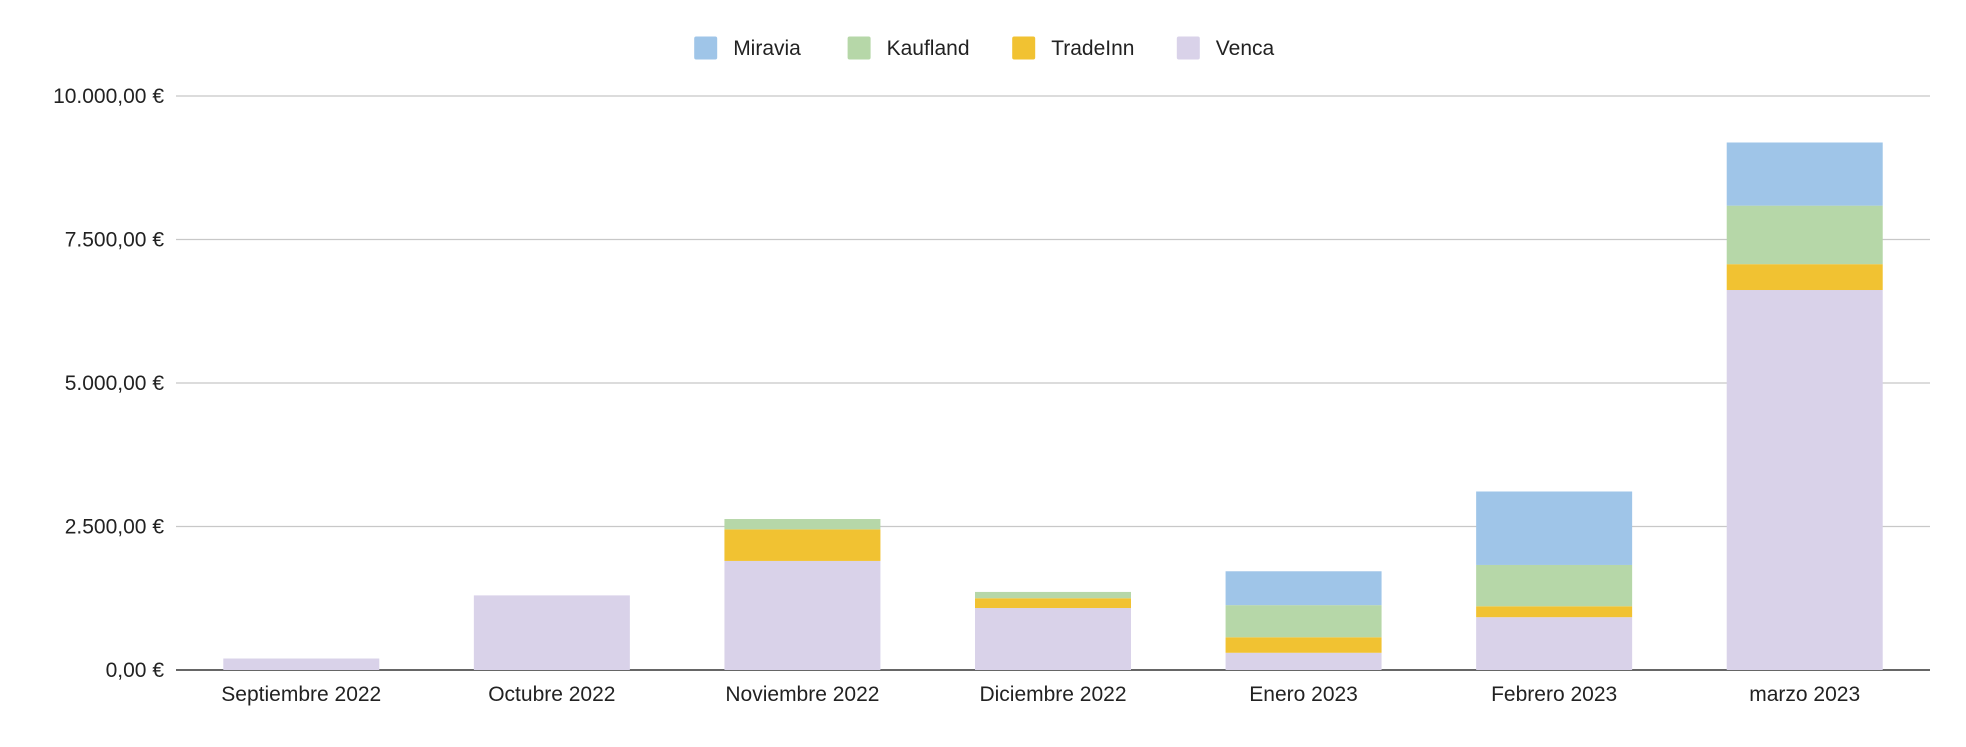  I want to click on bar-tradeinn-diciembre-2022, so click(1053, 603).